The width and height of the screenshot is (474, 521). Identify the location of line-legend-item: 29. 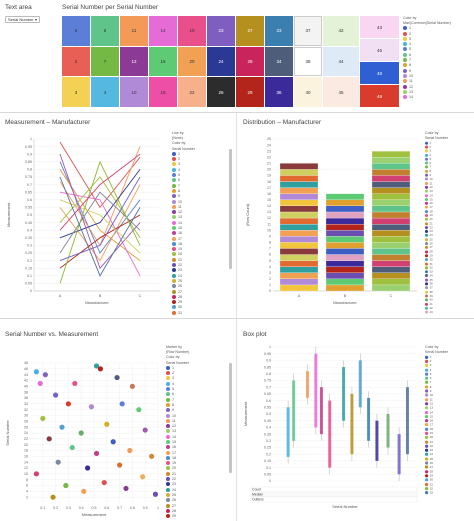
(197, 302).